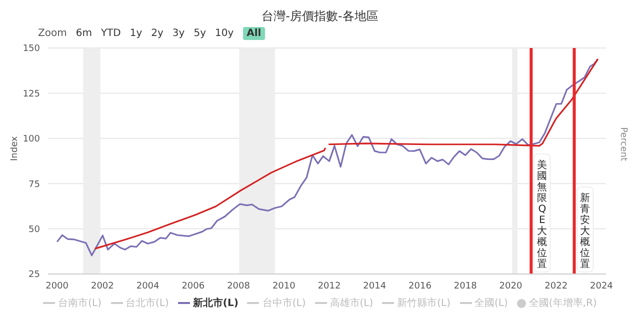 This screenshot has height=328, width=640. Describe the element at coordinates (602, 286) in the screenshot. I see `x-tick-label: 2024` at that location.